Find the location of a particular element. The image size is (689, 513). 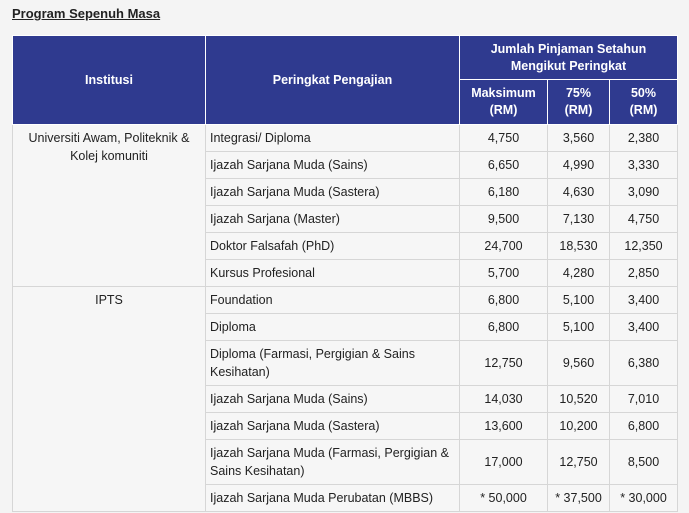

amount-cell: 24,700 is located at coordinates (503, 246).